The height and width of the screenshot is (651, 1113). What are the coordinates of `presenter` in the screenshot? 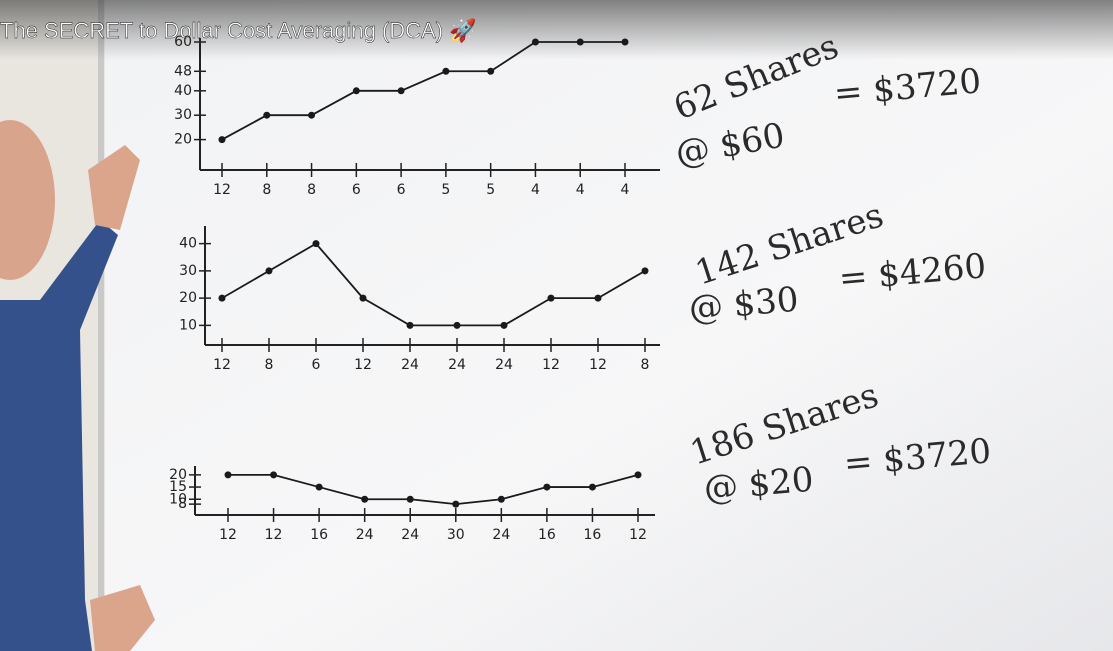 It's located at (77, 385).